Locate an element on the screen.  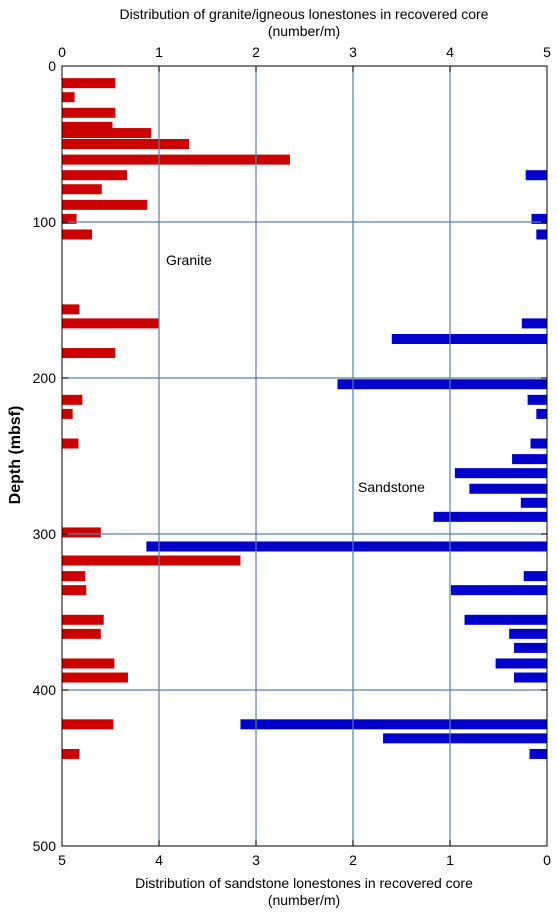
depth-tick-label: 100 is located at coordinates (45, 222).